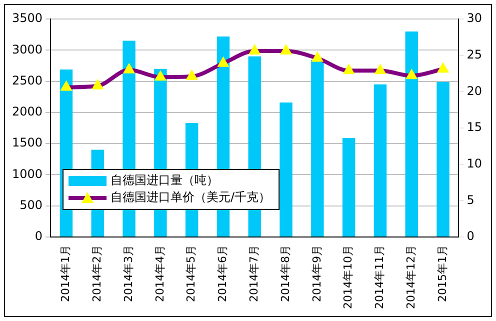  I want to click on y-tick-label: 1000, so click(27, 173).